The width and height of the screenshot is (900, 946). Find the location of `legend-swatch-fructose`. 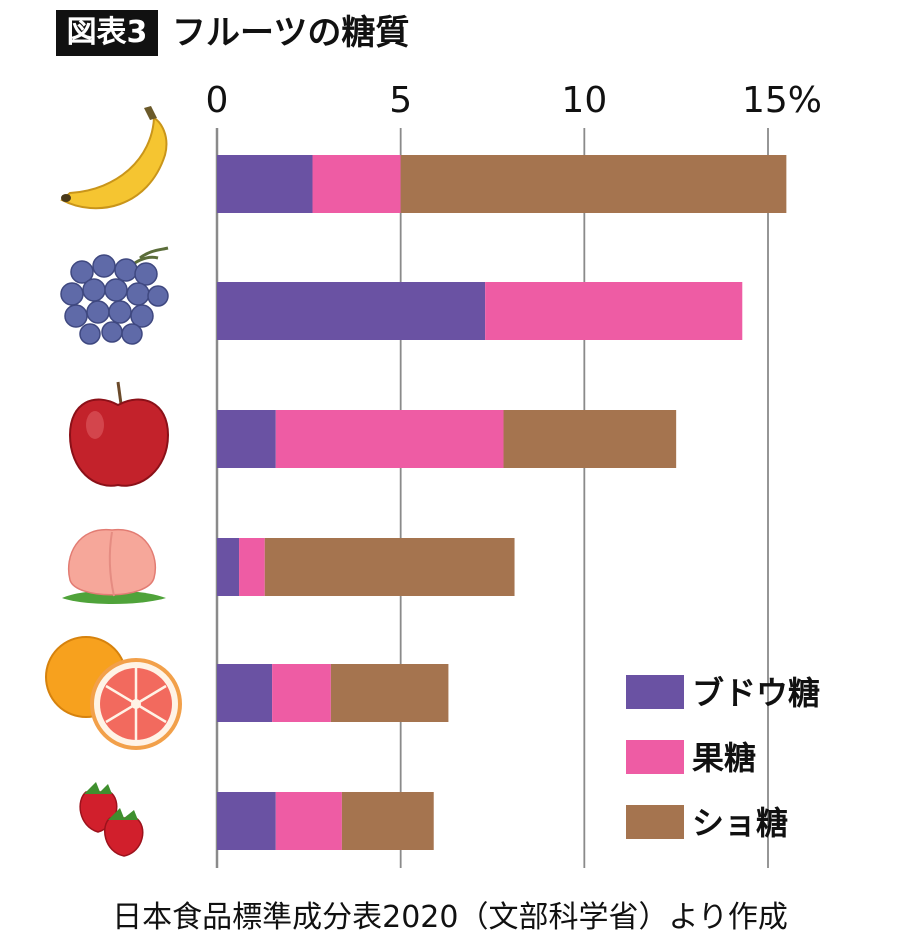

legend-swatch-fructose is located at coordinates (655, 757).